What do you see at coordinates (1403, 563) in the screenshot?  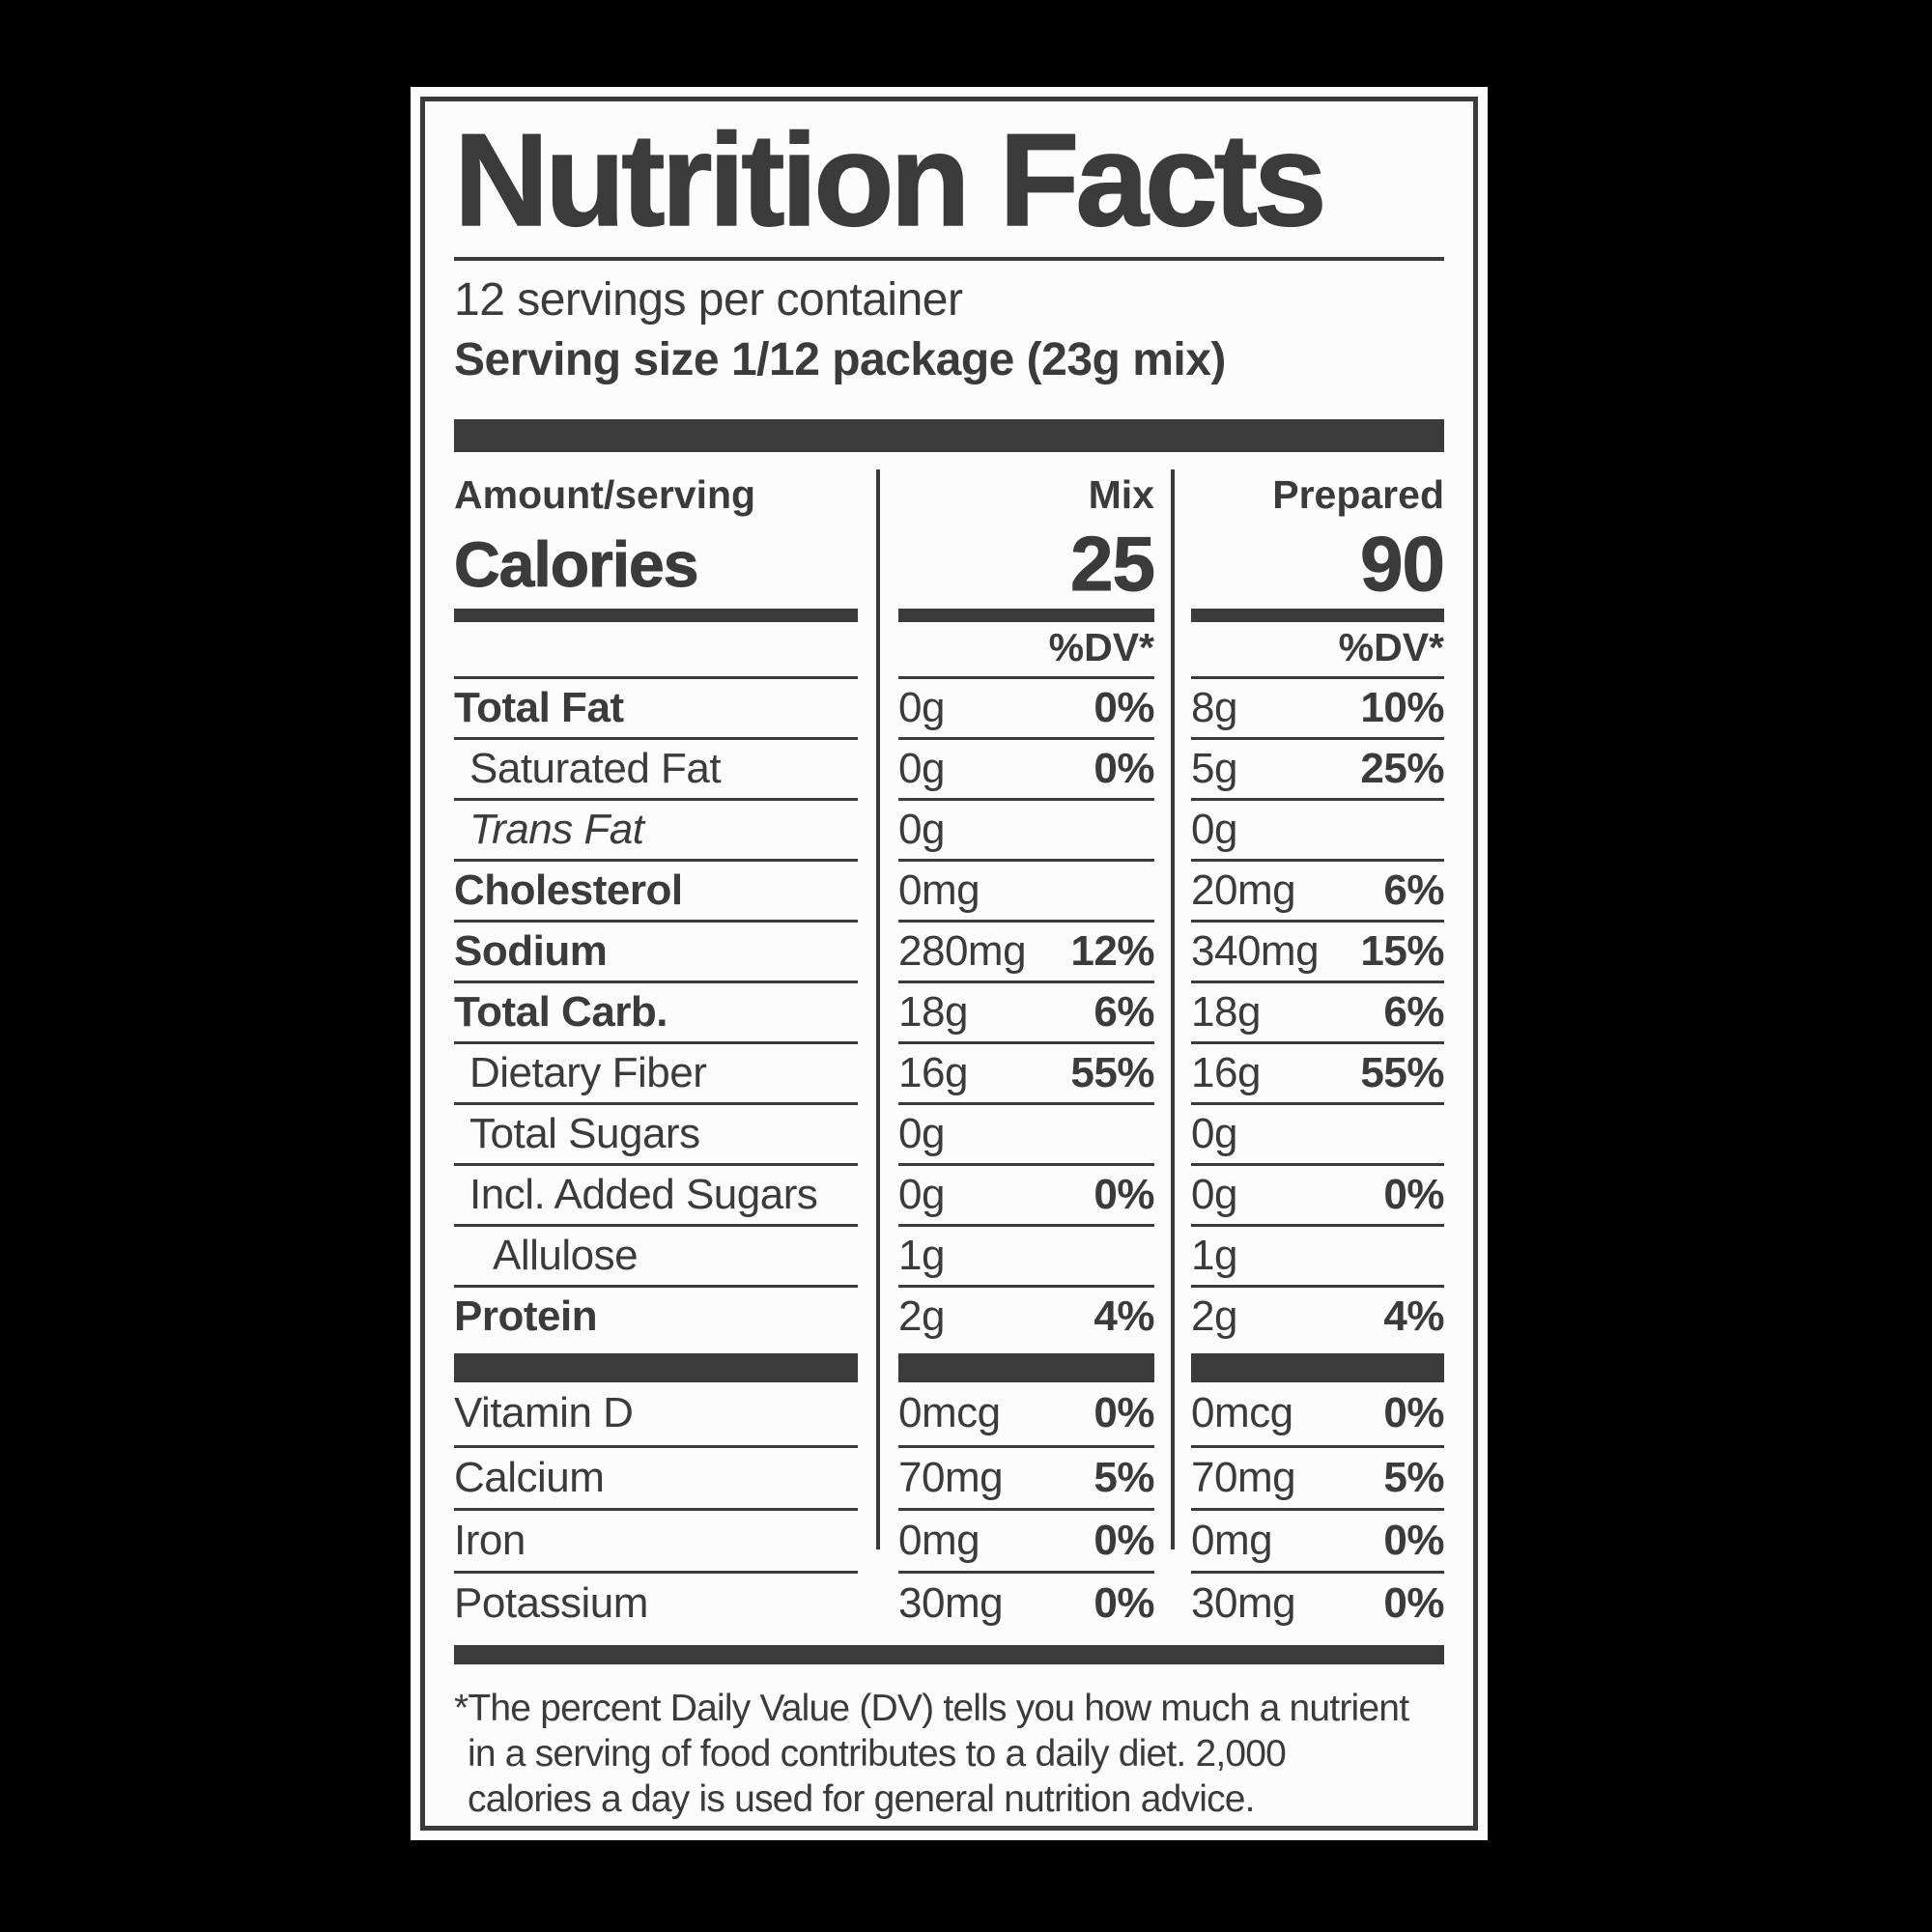 I see `calories-prepared-value: 90` at bounding box center [1403, 563].